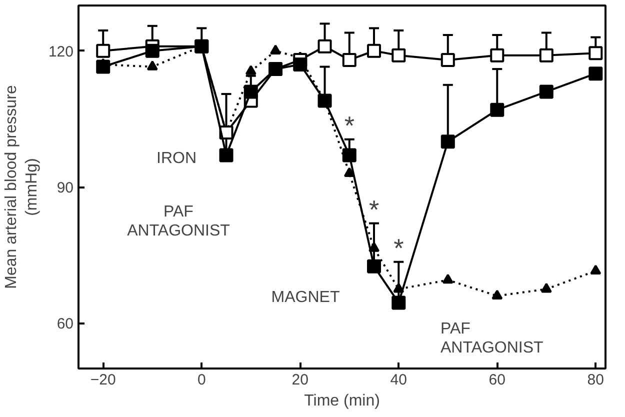 The height and width of the screenshot is (417, 625). What do you see at coordinates (65, 188) in the screenshot?
I see `y-tick-label: 90` at bounding box center [65, 188].